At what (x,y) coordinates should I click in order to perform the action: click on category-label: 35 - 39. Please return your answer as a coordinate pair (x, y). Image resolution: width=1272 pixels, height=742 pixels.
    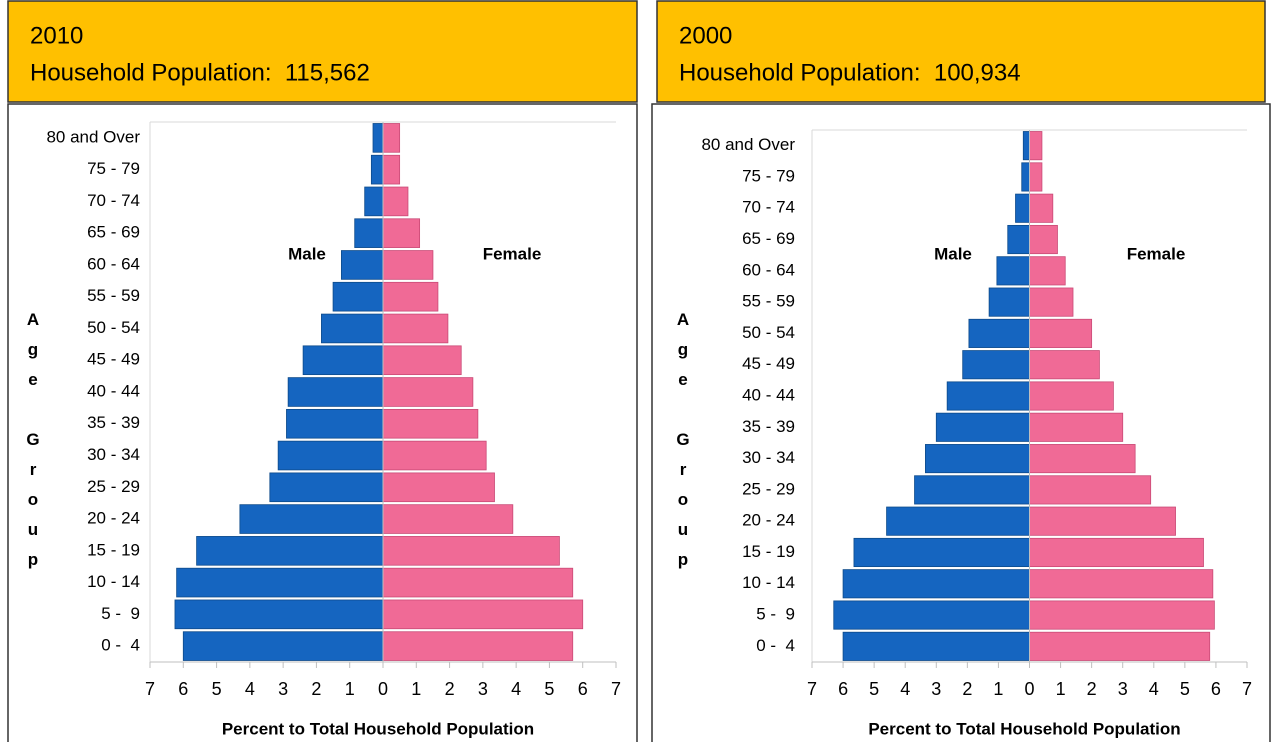
    Looking at the image, I should click on (113, 422).